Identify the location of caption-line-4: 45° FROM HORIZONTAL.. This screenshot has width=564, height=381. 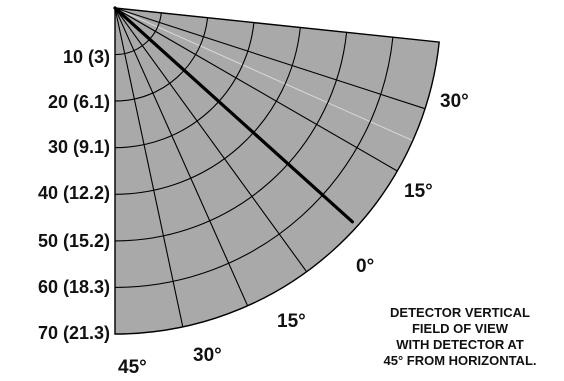
(459, 360).